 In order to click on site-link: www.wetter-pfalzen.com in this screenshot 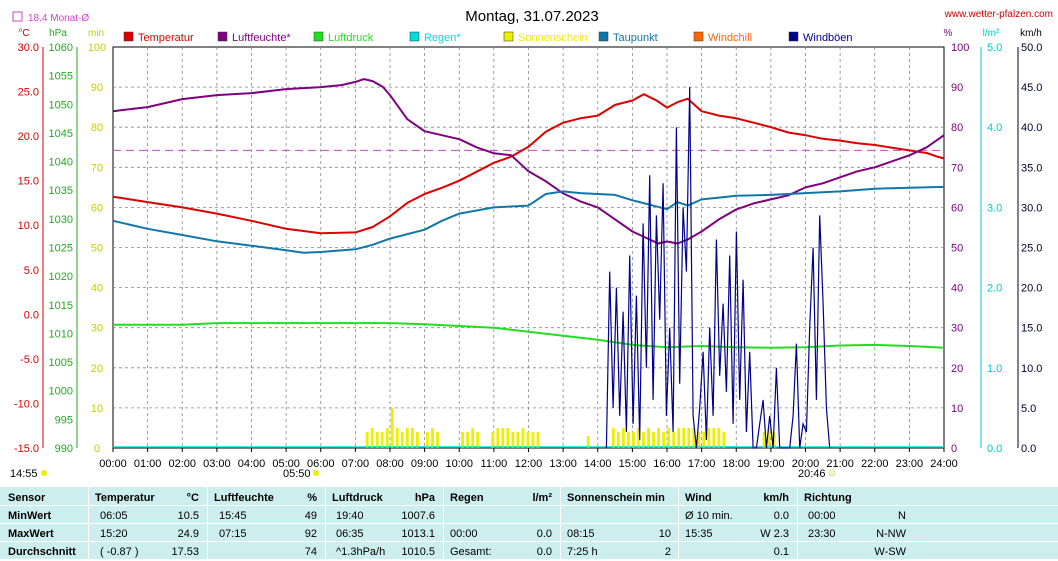, I will do `click(998, 14)`.